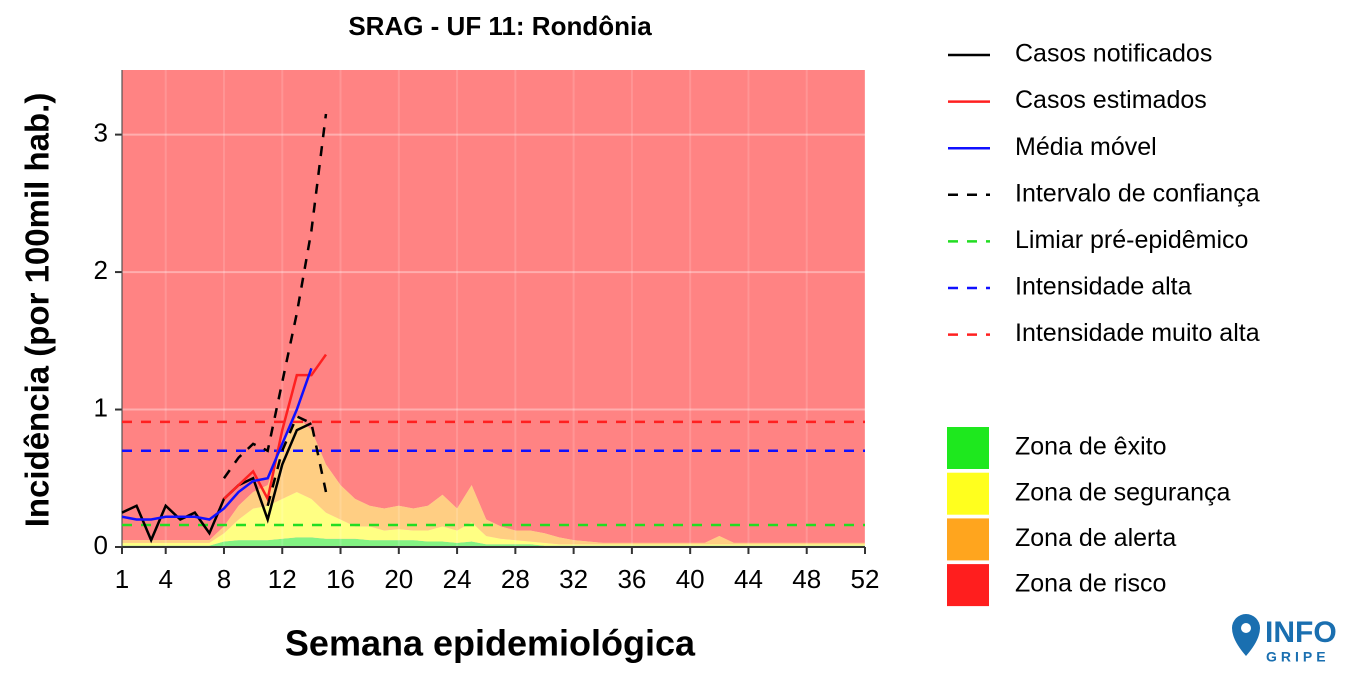  Describe the element at coordinates (1111, 100) in the screenshot. I see `legend-label: Casos estimados` at that location.